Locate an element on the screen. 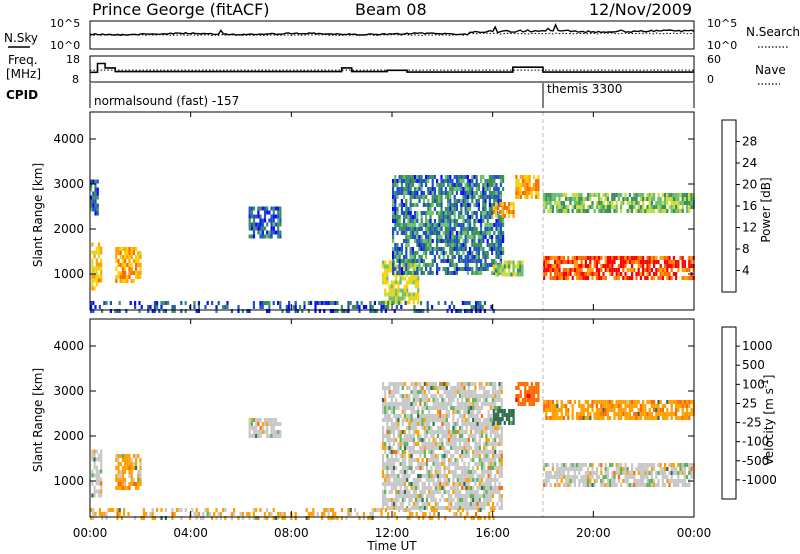 This screenshot has width=800, height=554. nave-right-tick-high: 60 is located at coordinates (714, 59).